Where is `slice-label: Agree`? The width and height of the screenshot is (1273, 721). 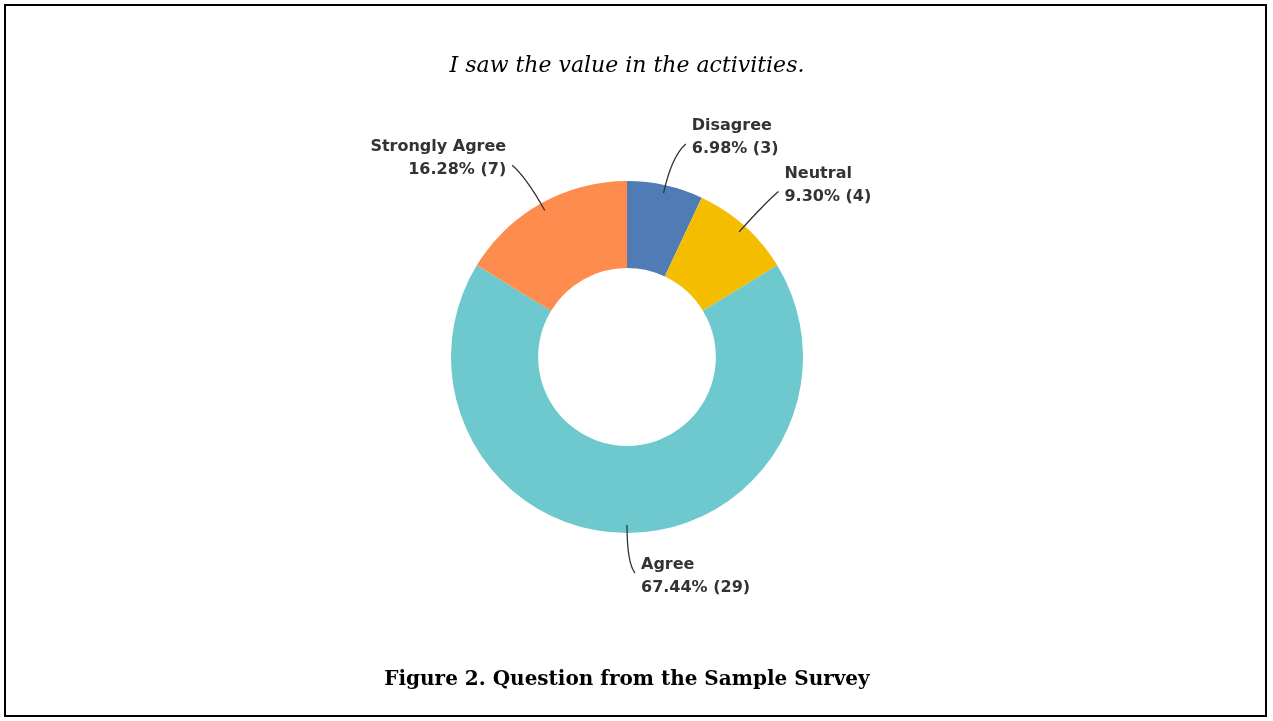 slice-label: Agree is located at coordinates (668, 563).